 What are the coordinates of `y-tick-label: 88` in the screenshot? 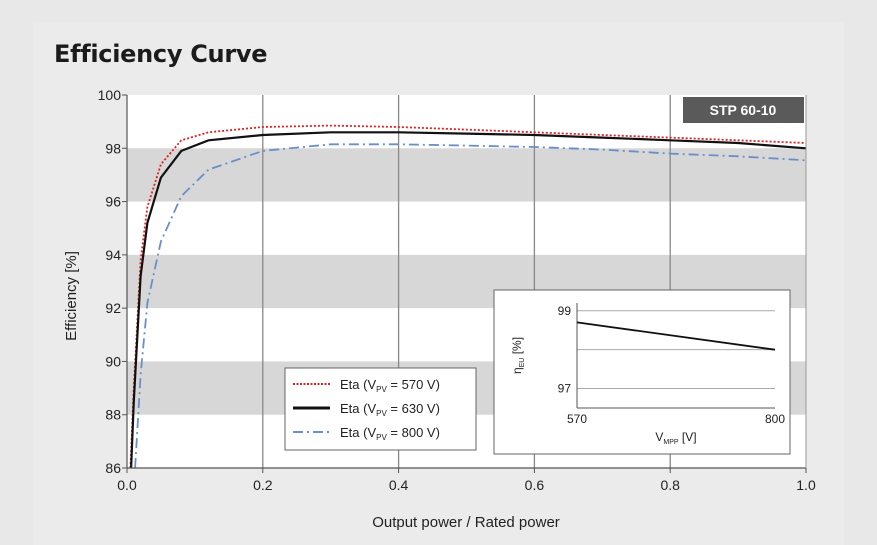 It's located at (113, 415).